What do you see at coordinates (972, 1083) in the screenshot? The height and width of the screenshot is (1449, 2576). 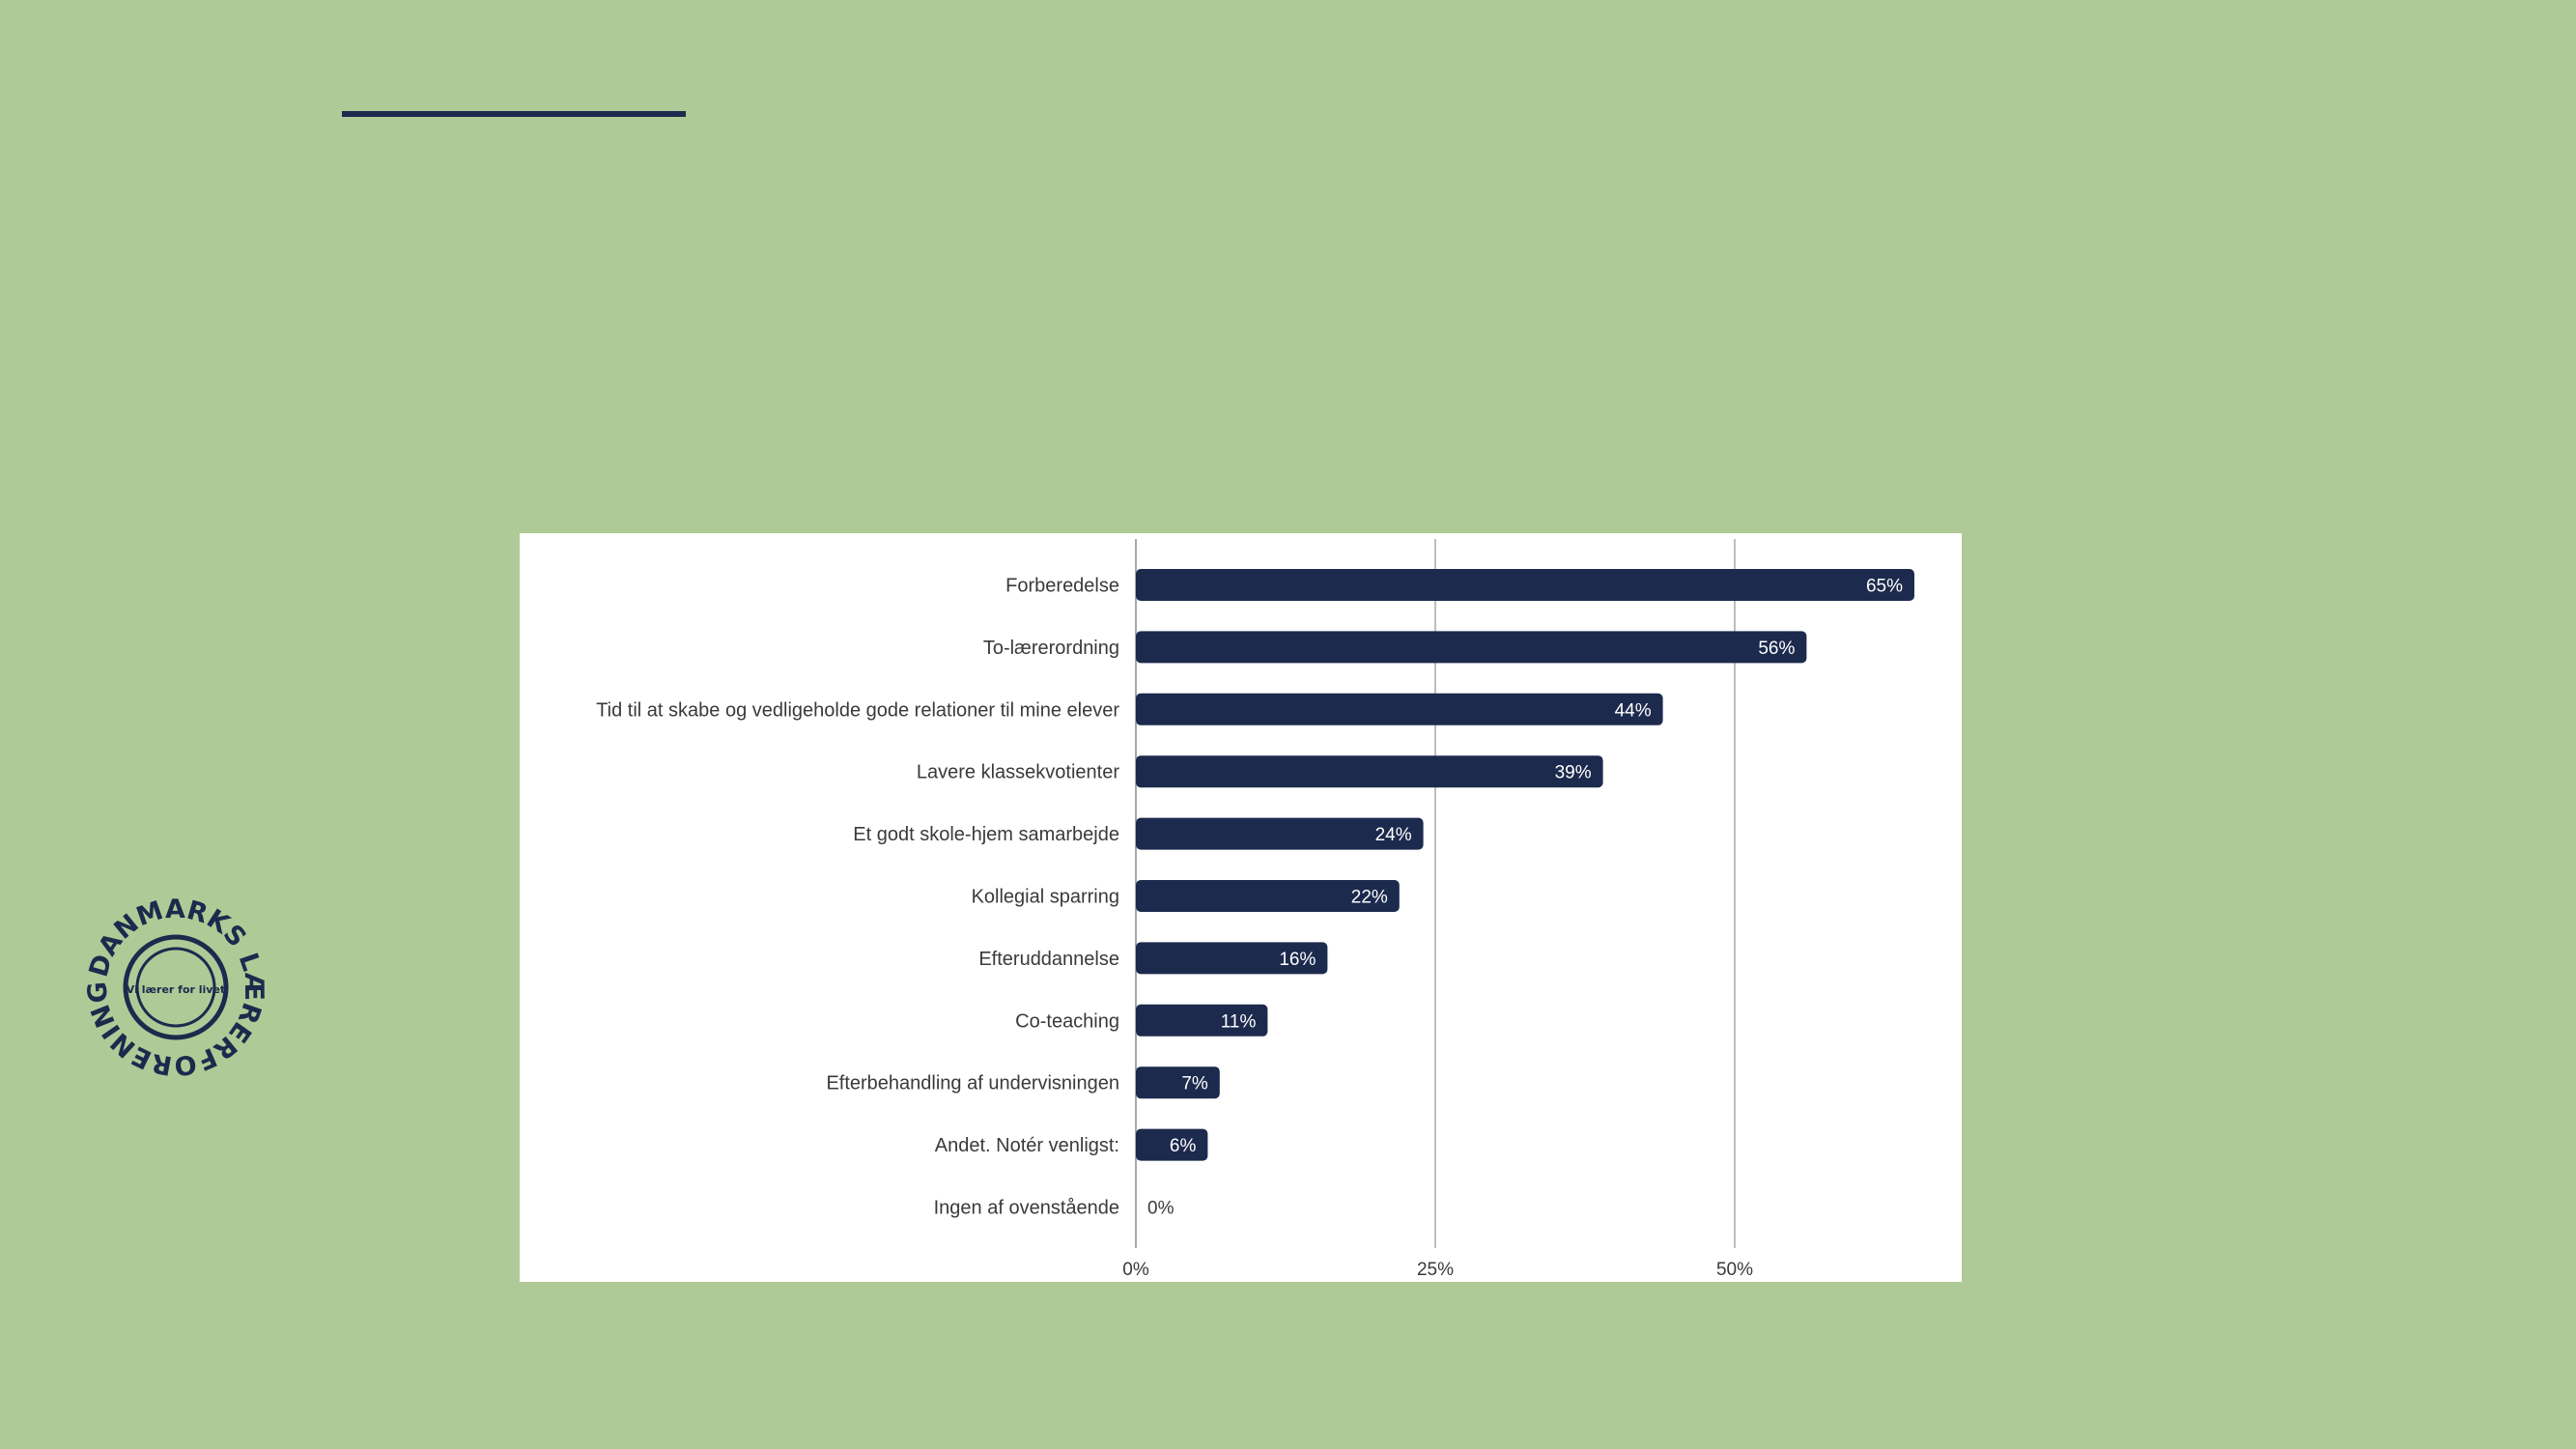 I see `category-label: Efterbehandling af undervisningen` at bounding box center [972, 1083].